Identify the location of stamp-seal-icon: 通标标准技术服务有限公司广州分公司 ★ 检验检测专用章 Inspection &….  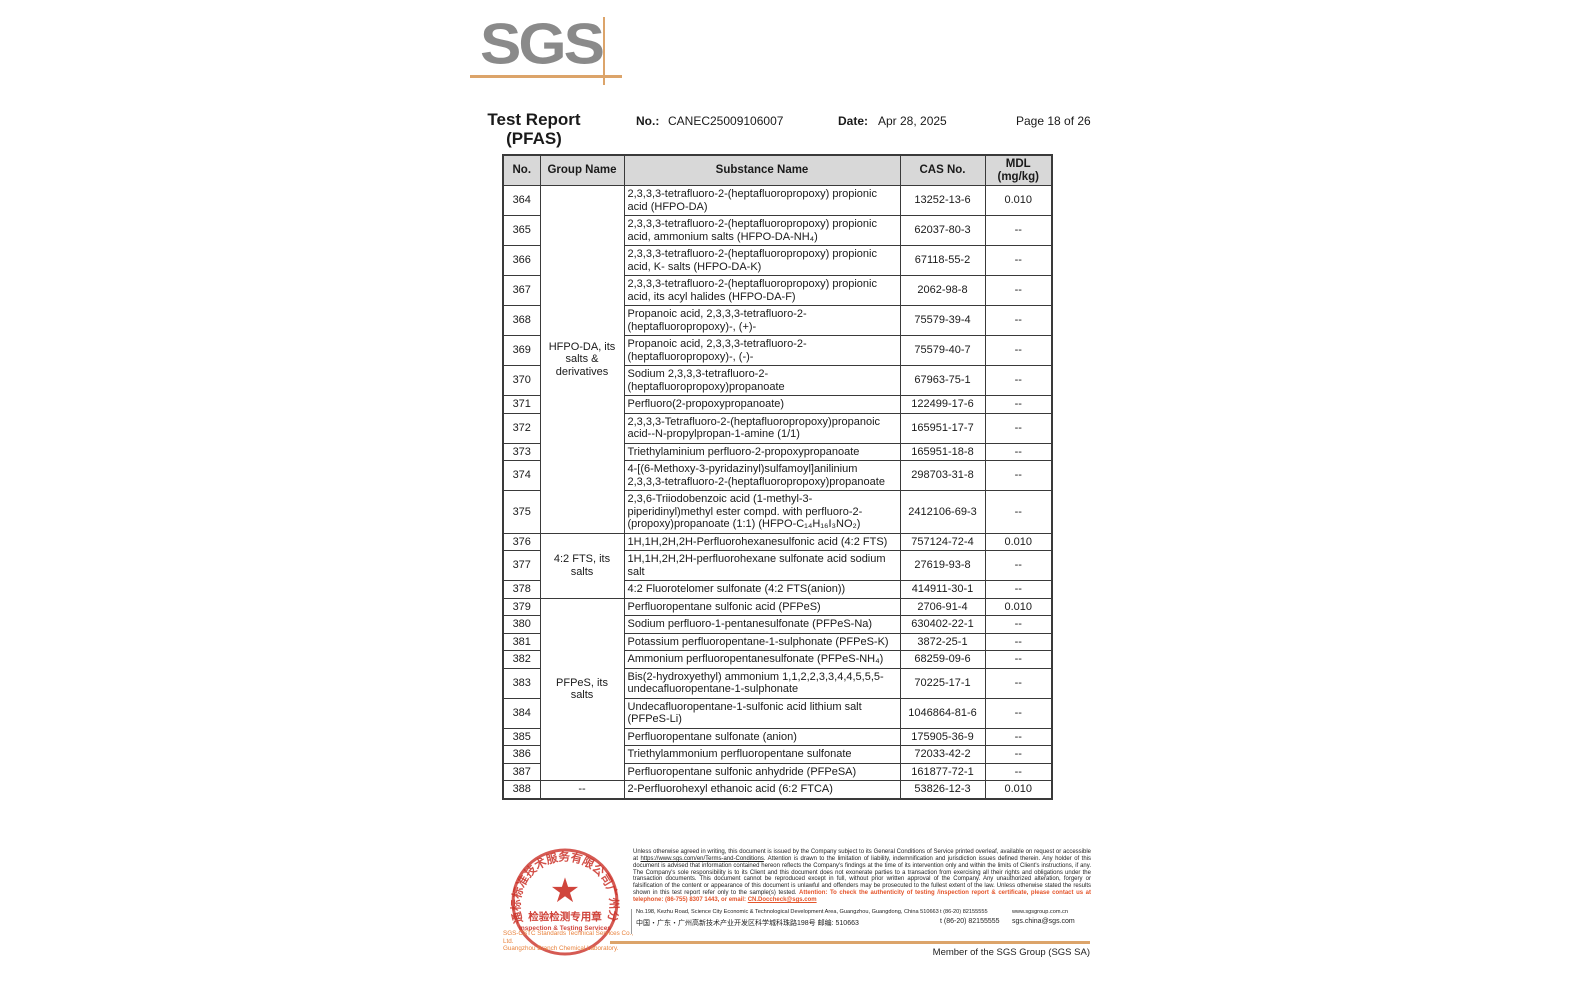
(562, 896).